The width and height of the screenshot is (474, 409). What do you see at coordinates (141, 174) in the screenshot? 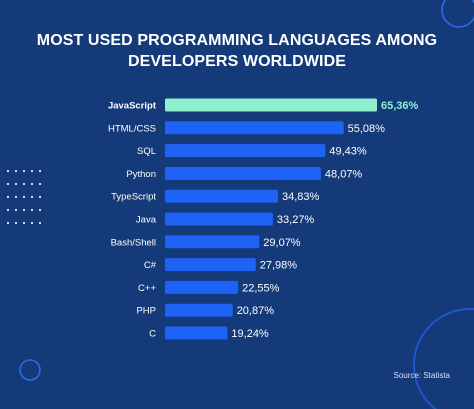
I see `category-label: Python` at bounding box center [141, 174].